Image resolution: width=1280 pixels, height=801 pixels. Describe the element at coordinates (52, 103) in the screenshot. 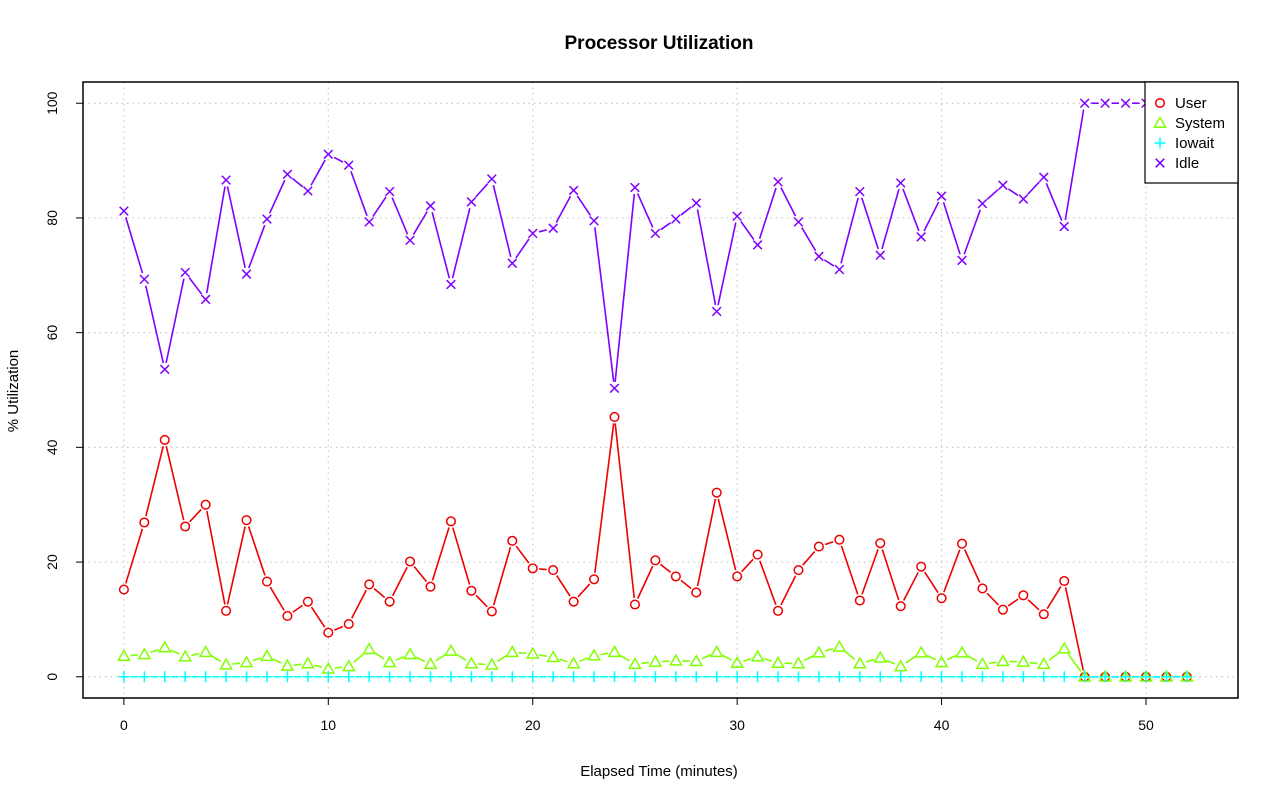

I see `y-tick-label: 100` at that location.